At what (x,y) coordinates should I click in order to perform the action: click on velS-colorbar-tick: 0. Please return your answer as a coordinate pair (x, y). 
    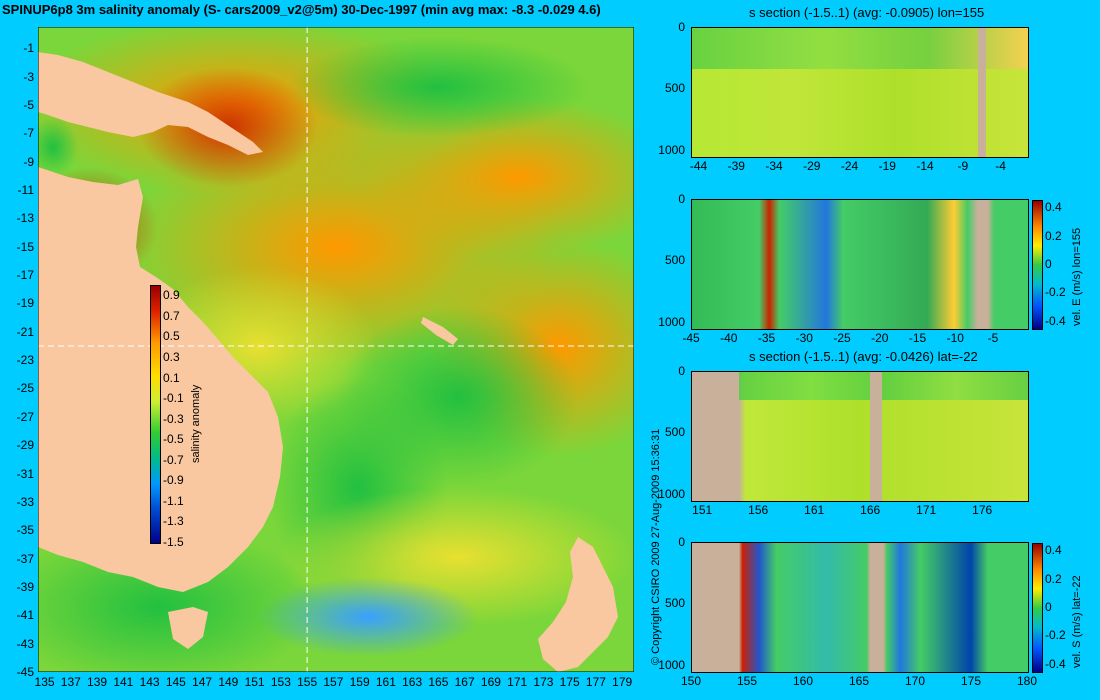
    Looking at the image, I should click on (1048, 607).